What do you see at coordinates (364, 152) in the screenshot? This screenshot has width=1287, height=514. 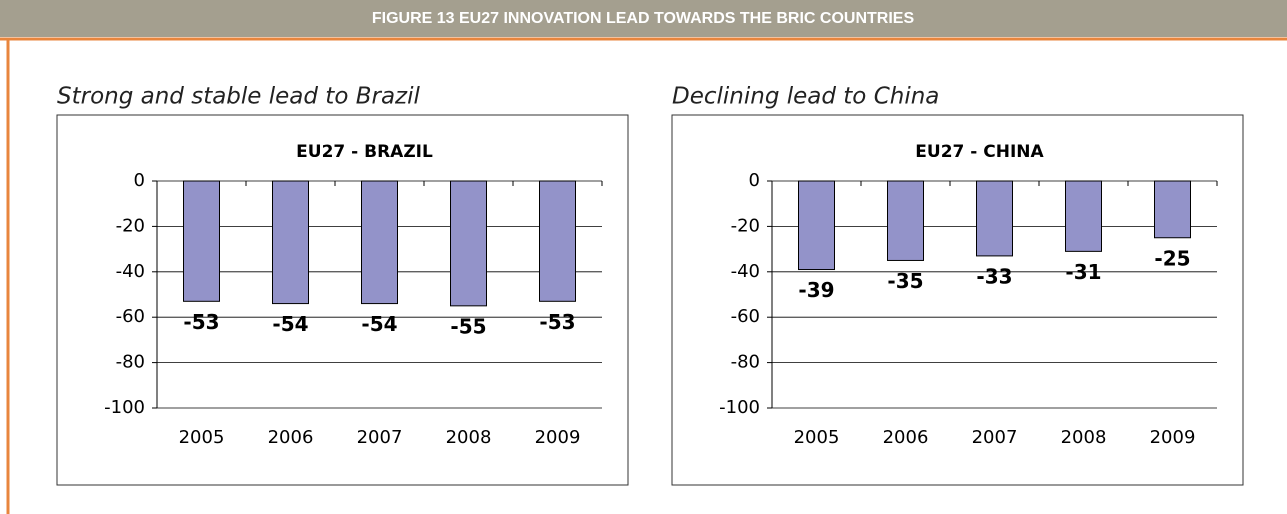 I see `chart-title: EU27 - BRAZIL` at bounding box center [364, 152].